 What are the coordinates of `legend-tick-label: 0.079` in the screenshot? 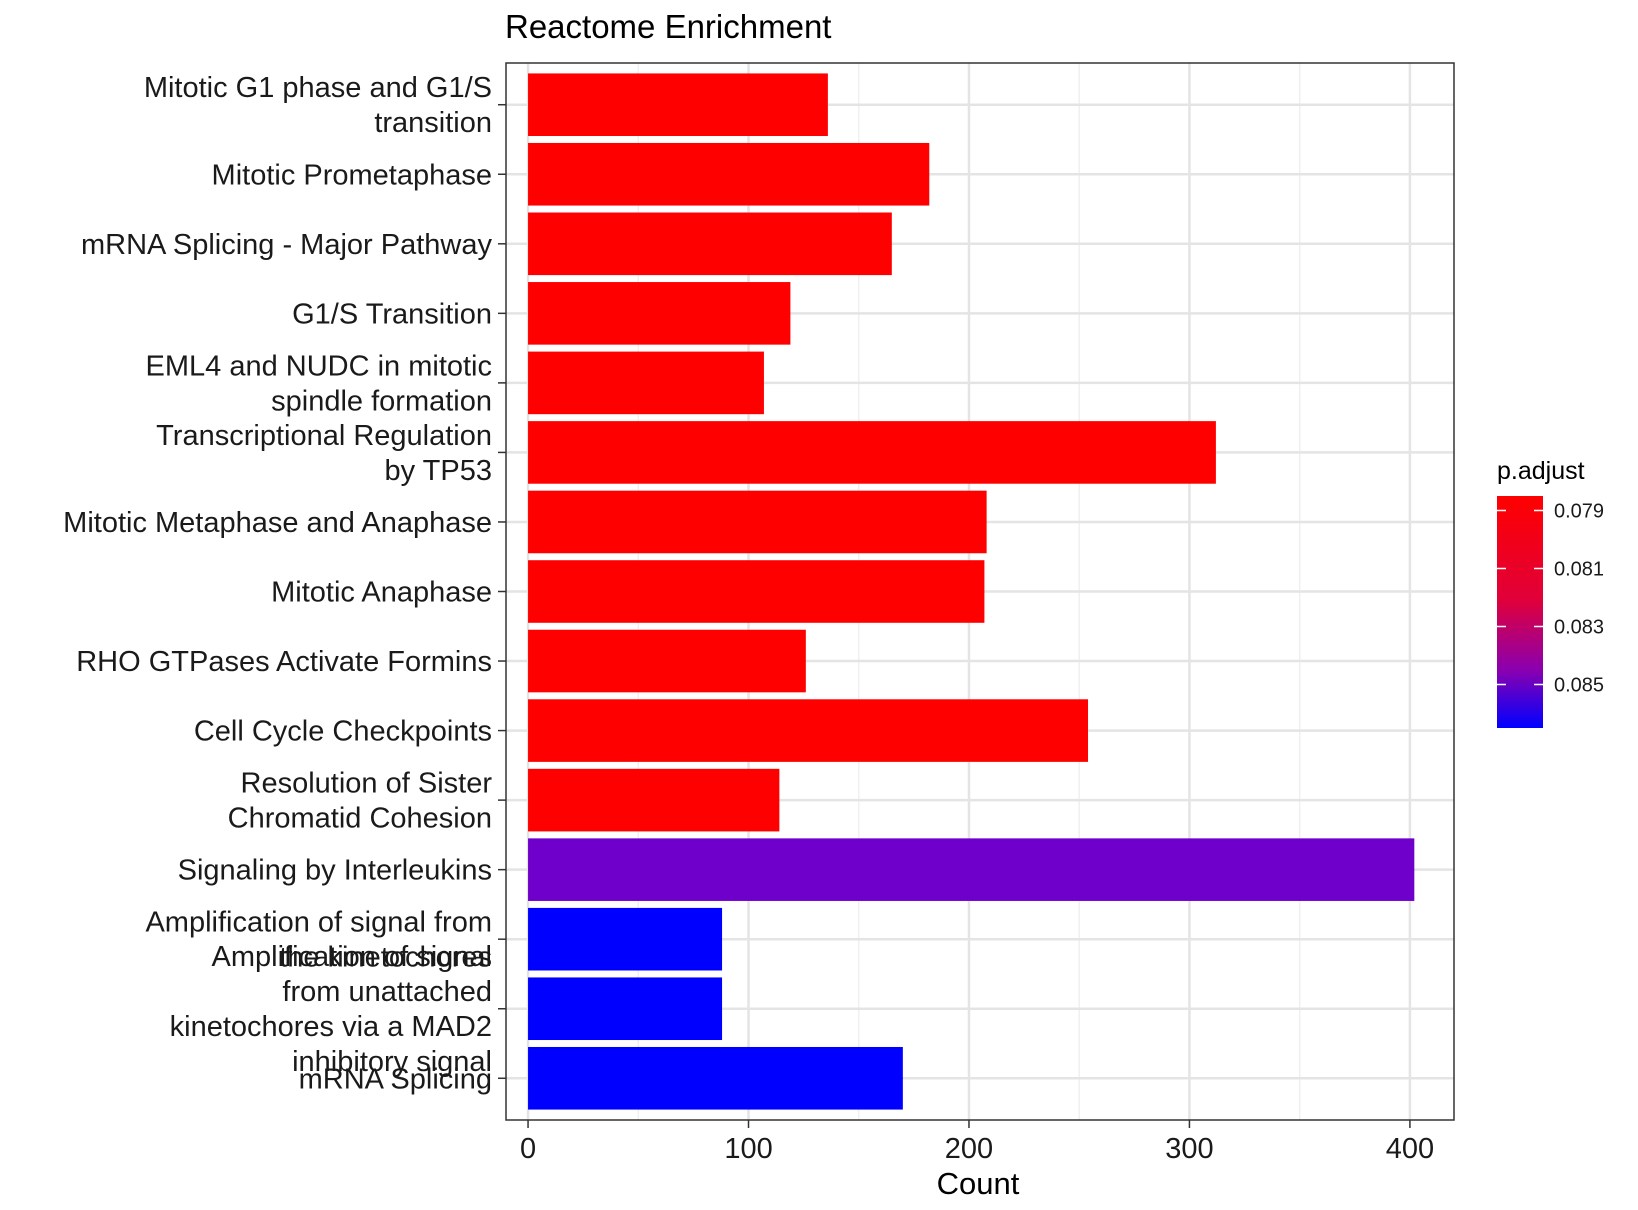 It's located at (1579, 512).